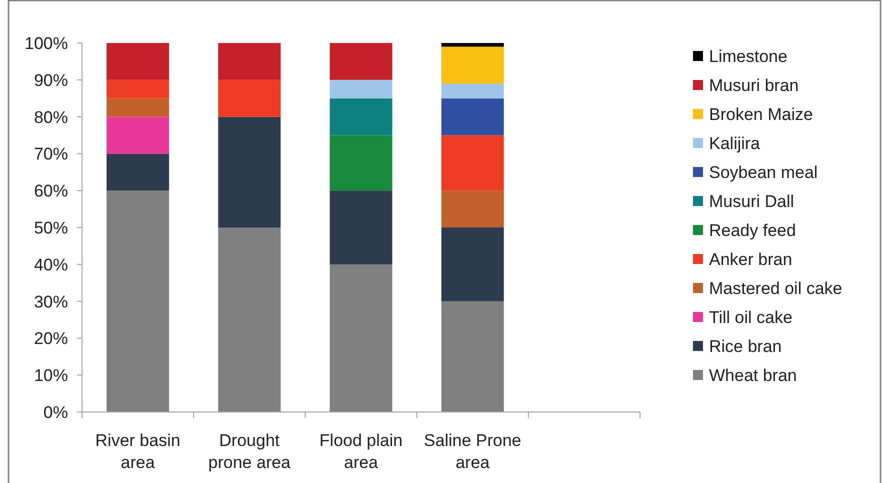  I want to click on y-tick-label: 40%, so click(51, 264).